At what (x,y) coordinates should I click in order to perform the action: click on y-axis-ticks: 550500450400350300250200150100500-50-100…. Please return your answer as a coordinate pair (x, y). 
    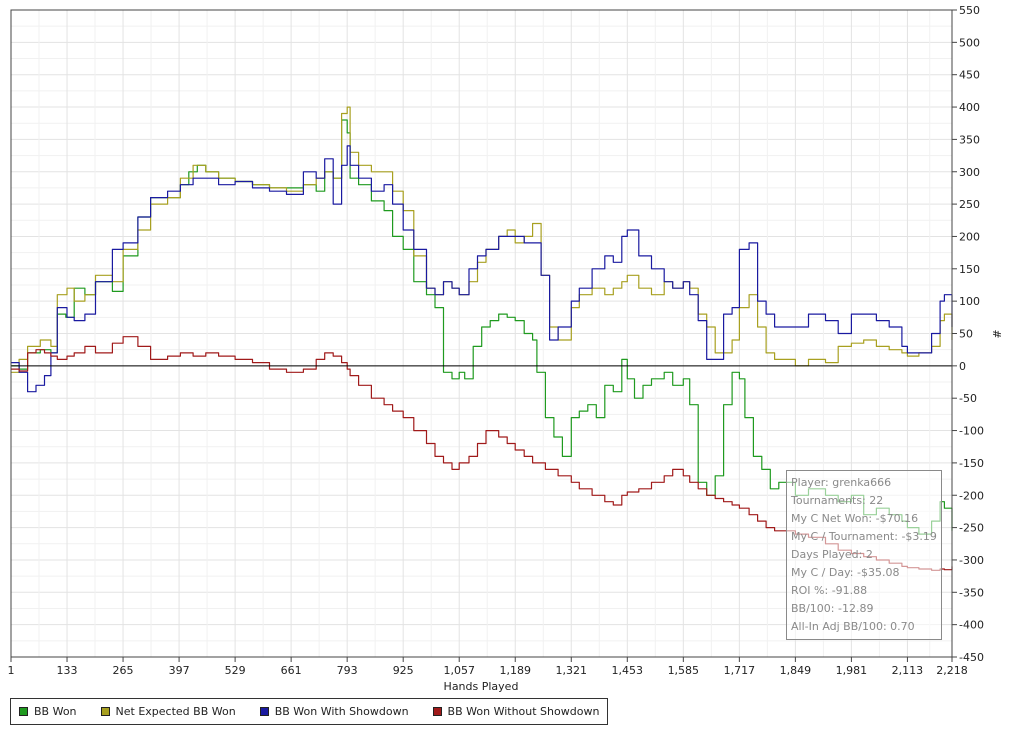
    Looking at the image, I should click on (968, 334).